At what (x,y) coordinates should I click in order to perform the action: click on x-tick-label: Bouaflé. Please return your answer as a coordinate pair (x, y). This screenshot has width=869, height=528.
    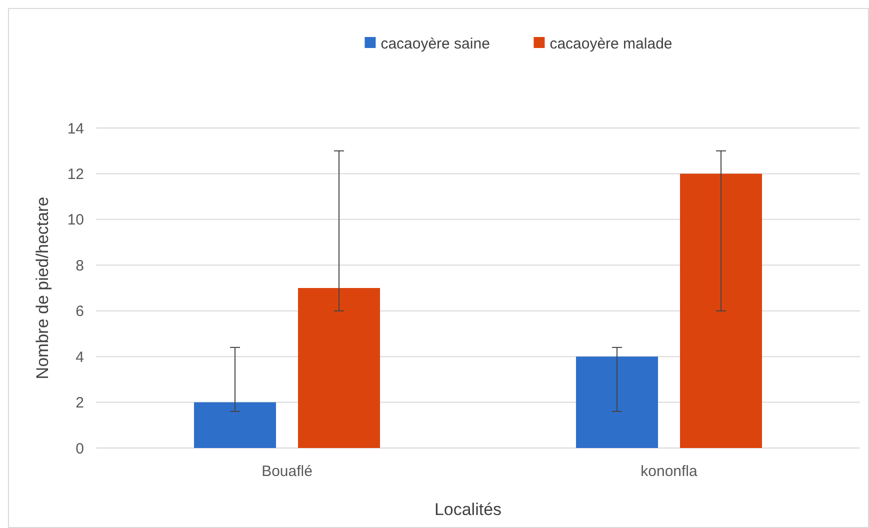
    Looking at the image, I should click on (287, 471).